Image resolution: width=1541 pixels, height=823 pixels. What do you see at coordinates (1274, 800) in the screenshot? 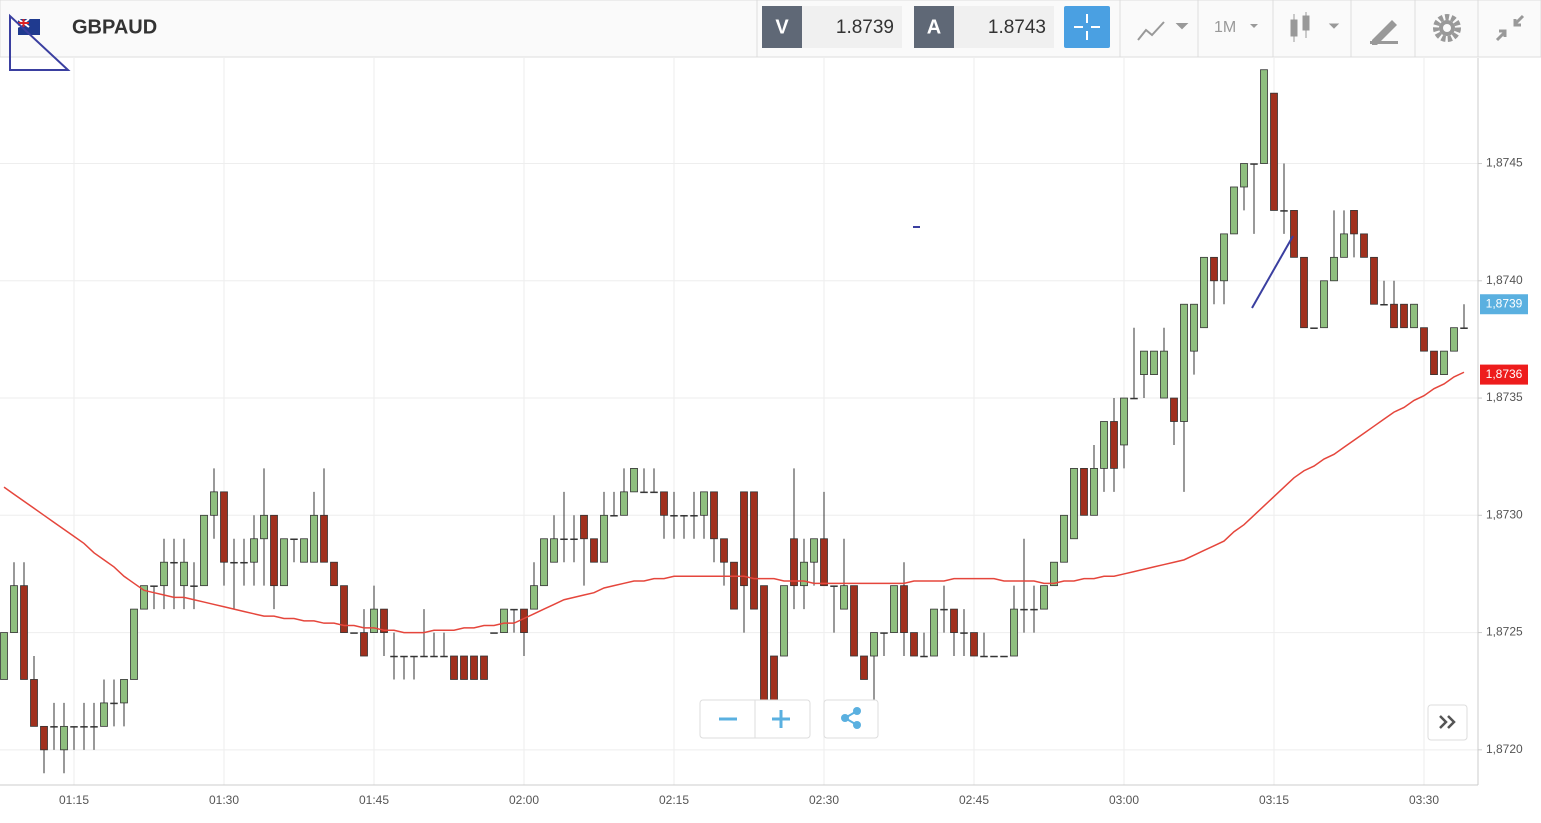
I see `x-tick-label: 03:15` at bounding box center [1274, 800].